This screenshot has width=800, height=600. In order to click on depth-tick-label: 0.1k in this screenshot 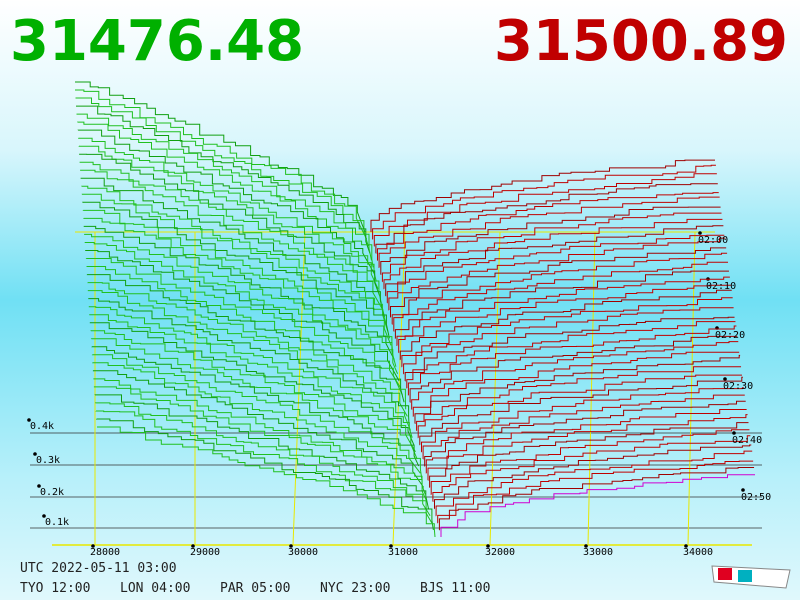, I will do `click(57, 522)`.